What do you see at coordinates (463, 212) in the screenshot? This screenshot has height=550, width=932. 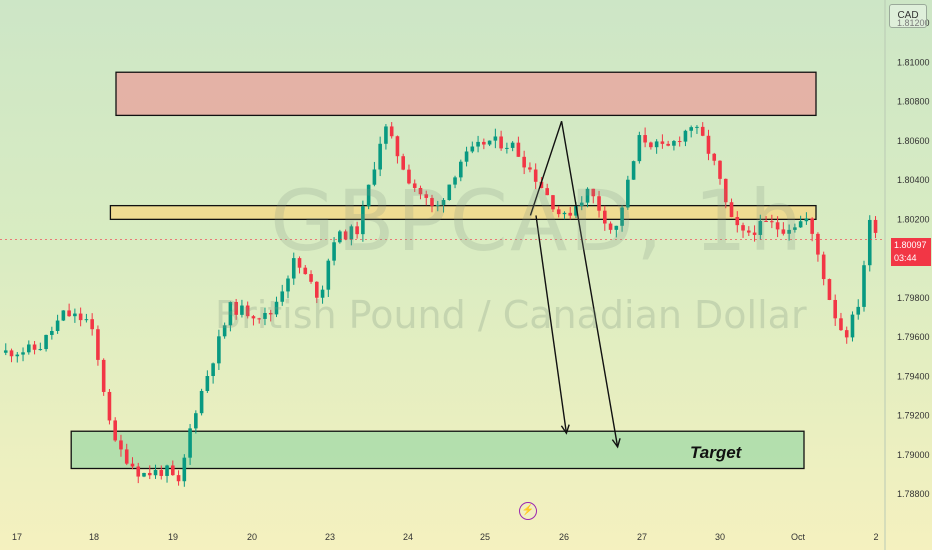 I see `pivot-zone` at bounding box center [463, 212].